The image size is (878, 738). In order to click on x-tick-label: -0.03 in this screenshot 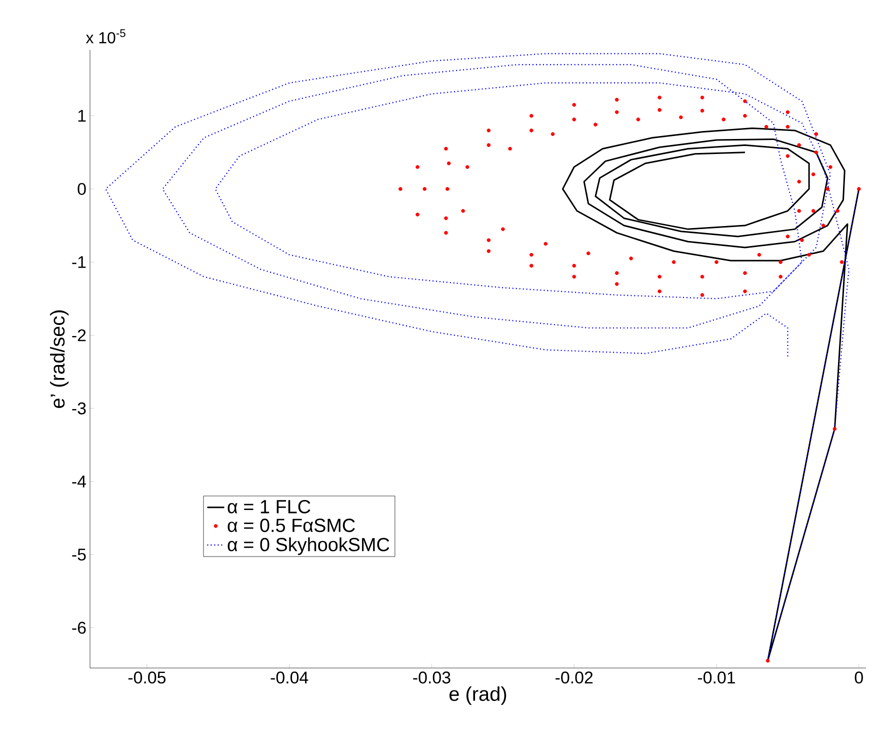, I will do `click(431, 678)`.